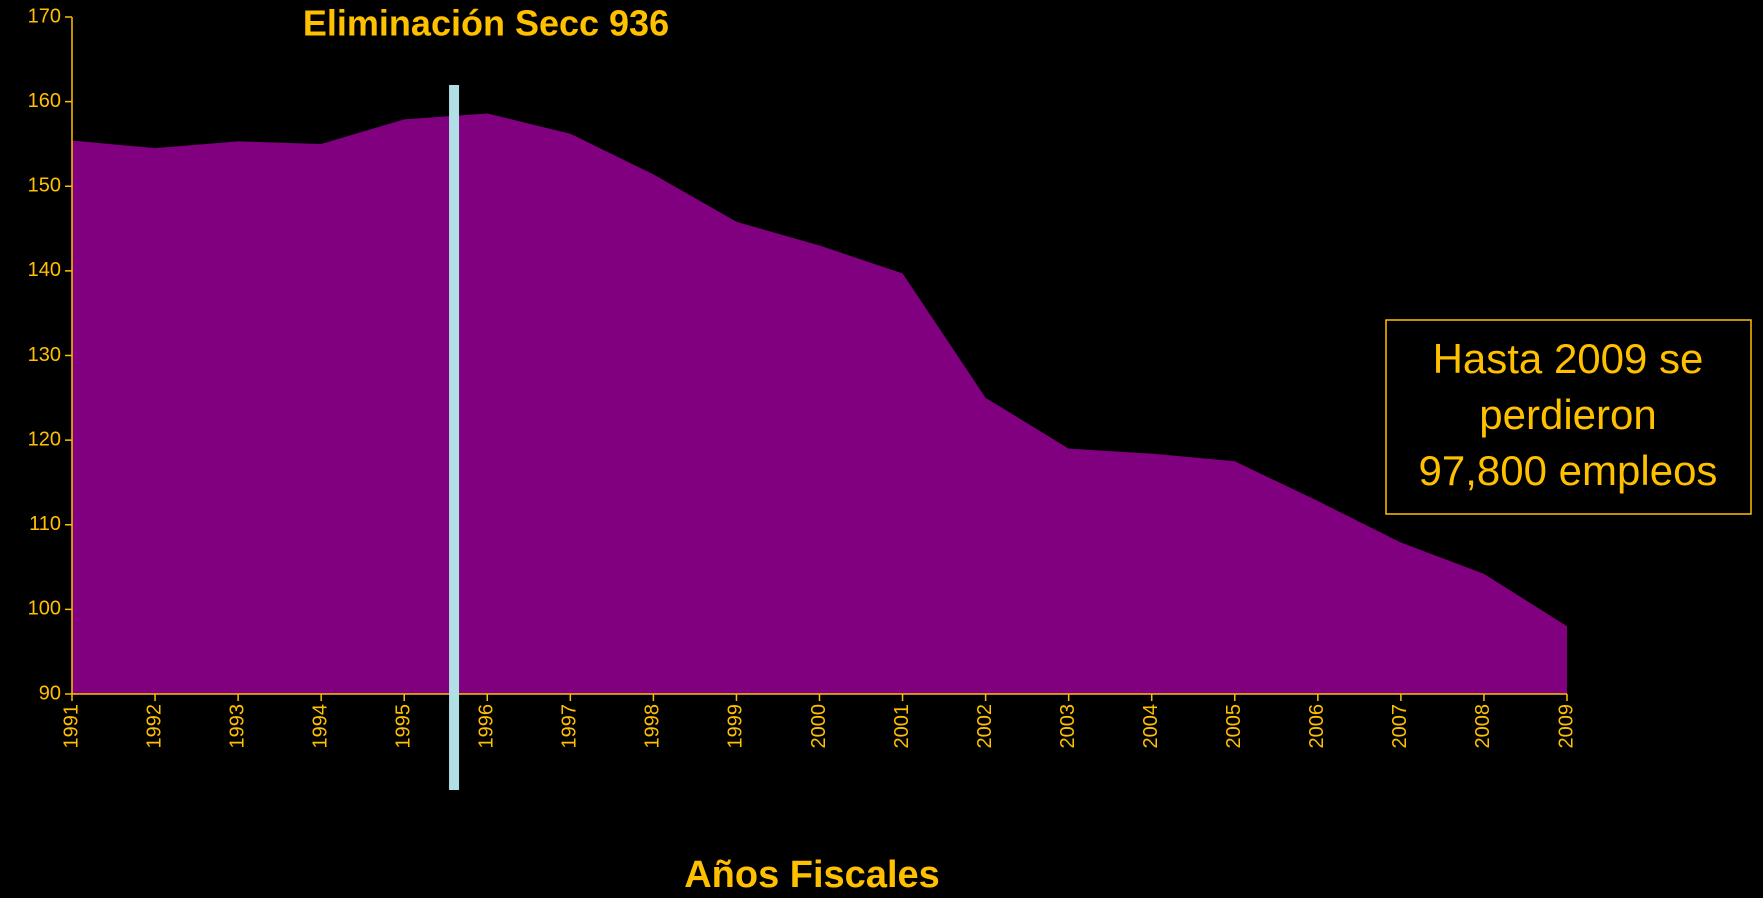  Describe the element at coordinates (44, 16) in the screenshot. I see `y-tick-label: 170` at that location.